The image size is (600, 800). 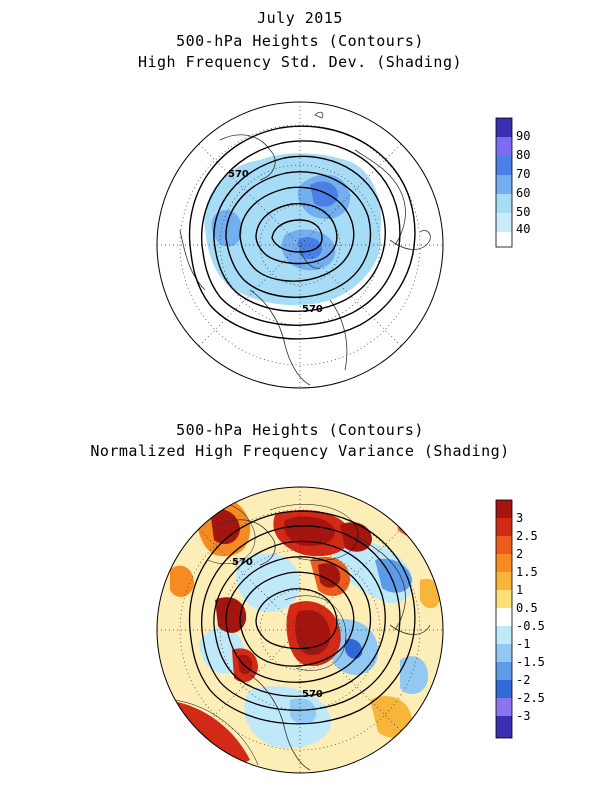 What do you see at coordinates (530, 626) in the screenshot?
I see `bottom-colorbar-label: -0.5` at bounding box center [530, 626].